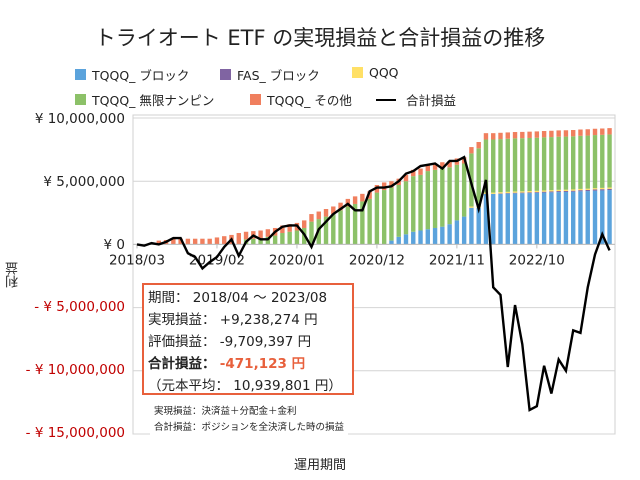 The width and height of the screenshot is (640, 480). What do you see at coordinates (384, 72) in the screenshot?
I see `legend-label: QQQ` at bounding box center [384, 72].